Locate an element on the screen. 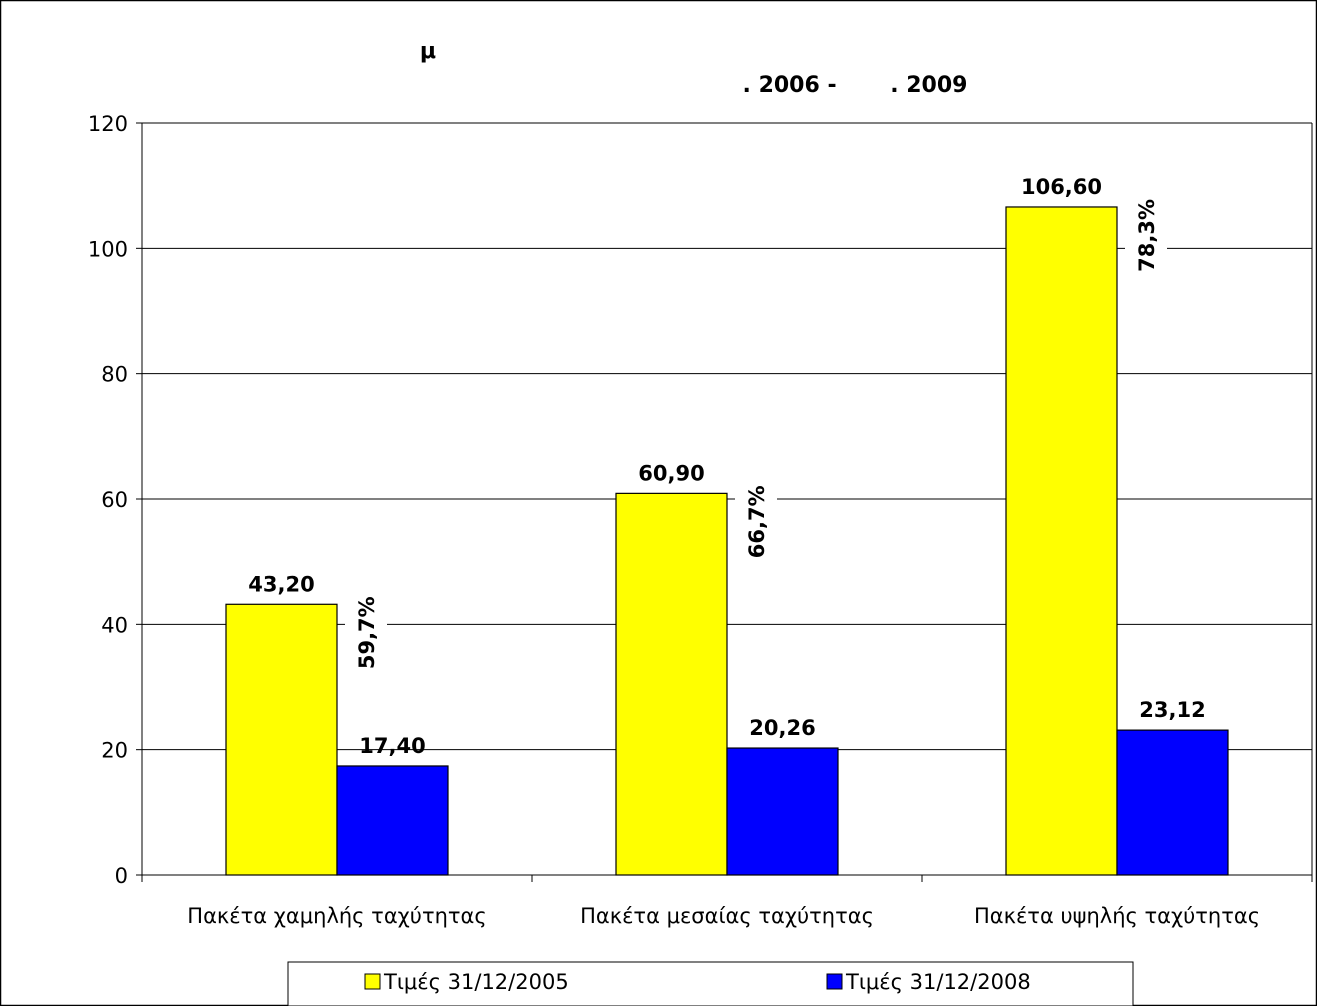  bar-value-label: 60,90 is located at coordinates (671, 473).